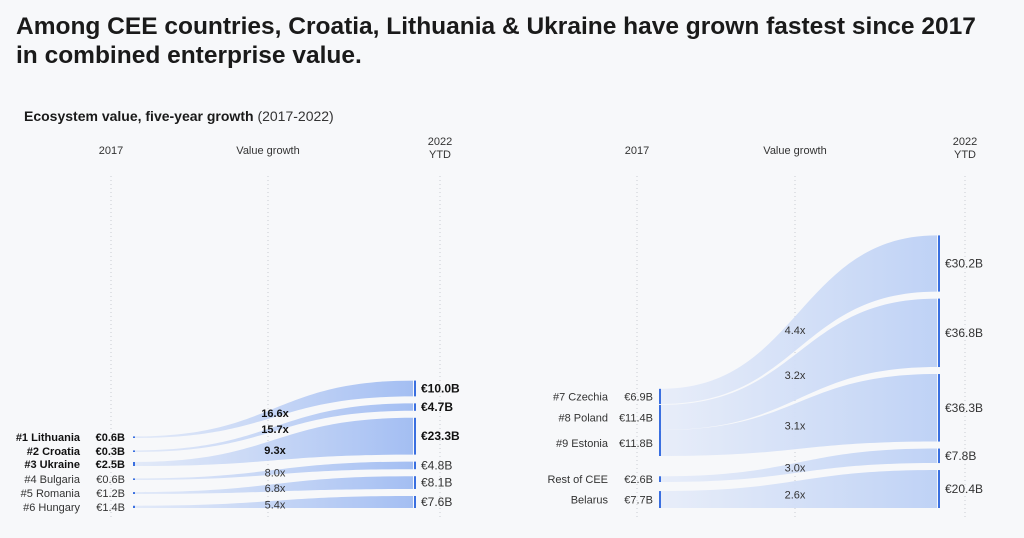 The width and height of the screenshot is (1024, 538). Describe the element at coordinates (267, 151) in the screenshot. I see `left-header-growth: Value growth` at that location.